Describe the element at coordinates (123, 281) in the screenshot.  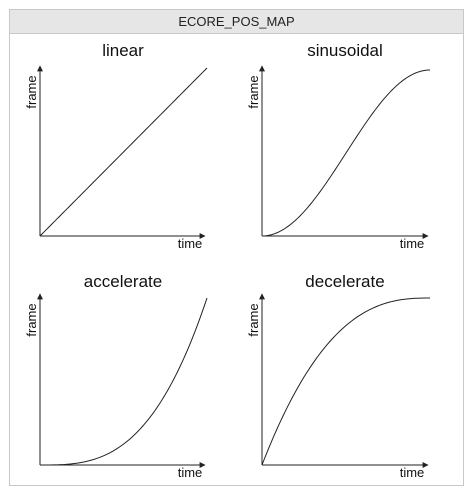
I see `panel-title: accelerate` at that location.